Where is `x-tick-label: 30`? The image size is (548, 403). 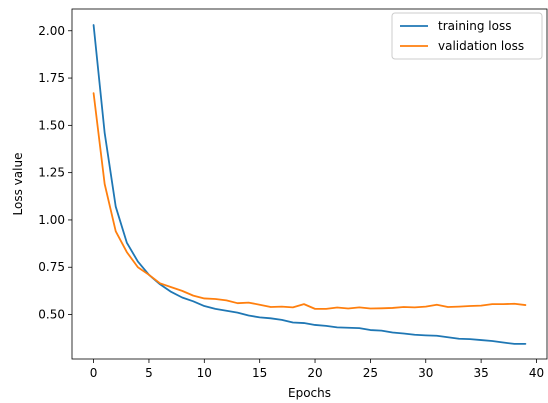
x-tick-label: 30 is located at coordinates (425, 373).